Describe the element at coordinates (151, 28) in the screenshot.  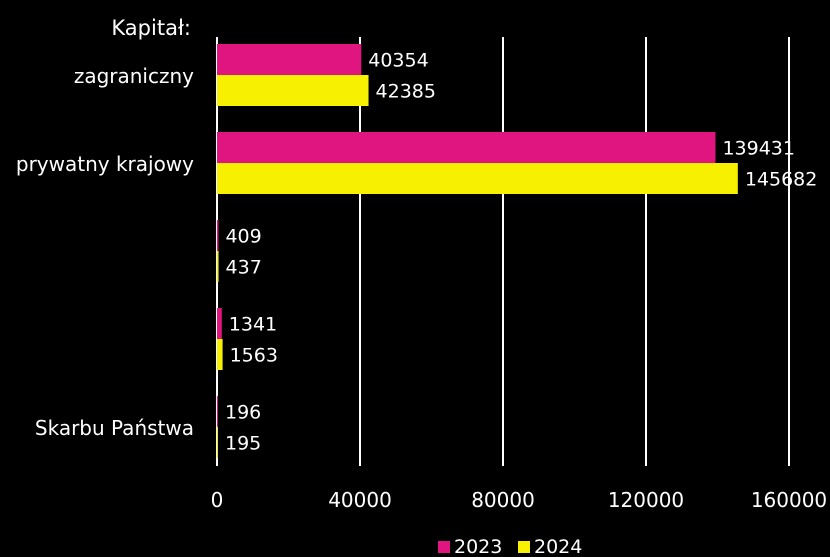
I see `chart-title: Kapitał:` at that location.